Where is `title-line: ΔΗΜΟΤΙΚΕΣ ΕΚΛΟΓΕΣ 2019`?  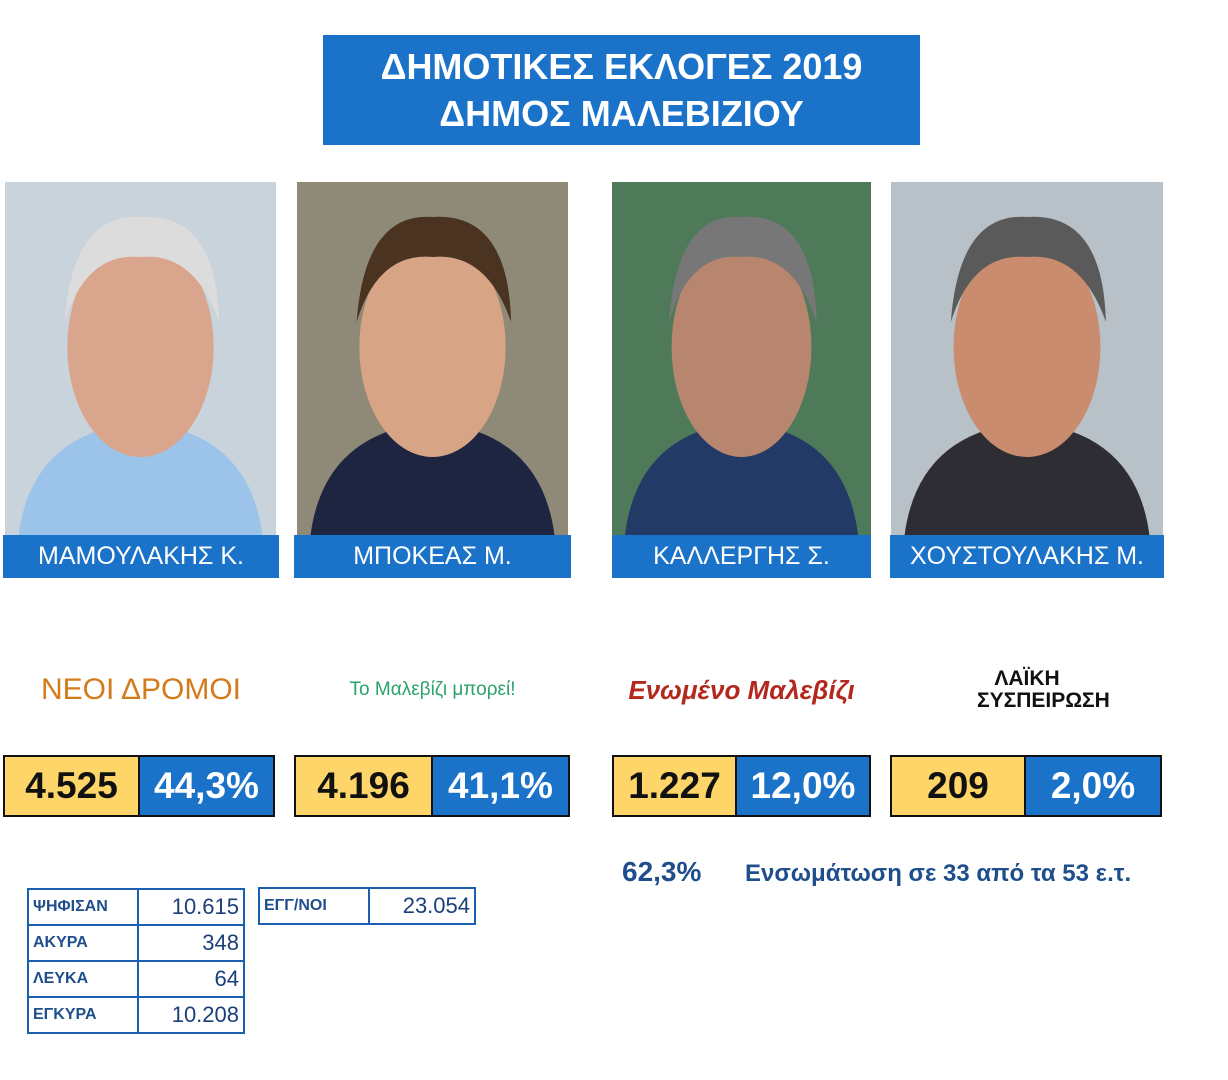 title-line: ΔΗΜΟΤΙΚΕΣ ΕΚΛΟΓΕΣ 2019 is located at coordinates (621, 66).